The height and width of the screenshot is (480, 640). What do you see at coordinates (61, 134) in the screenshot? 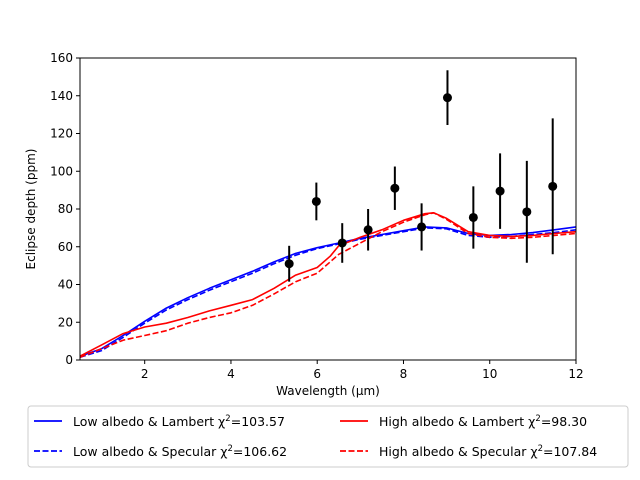
I see `y-tick-label: 120` at bounding box center [61, 134].